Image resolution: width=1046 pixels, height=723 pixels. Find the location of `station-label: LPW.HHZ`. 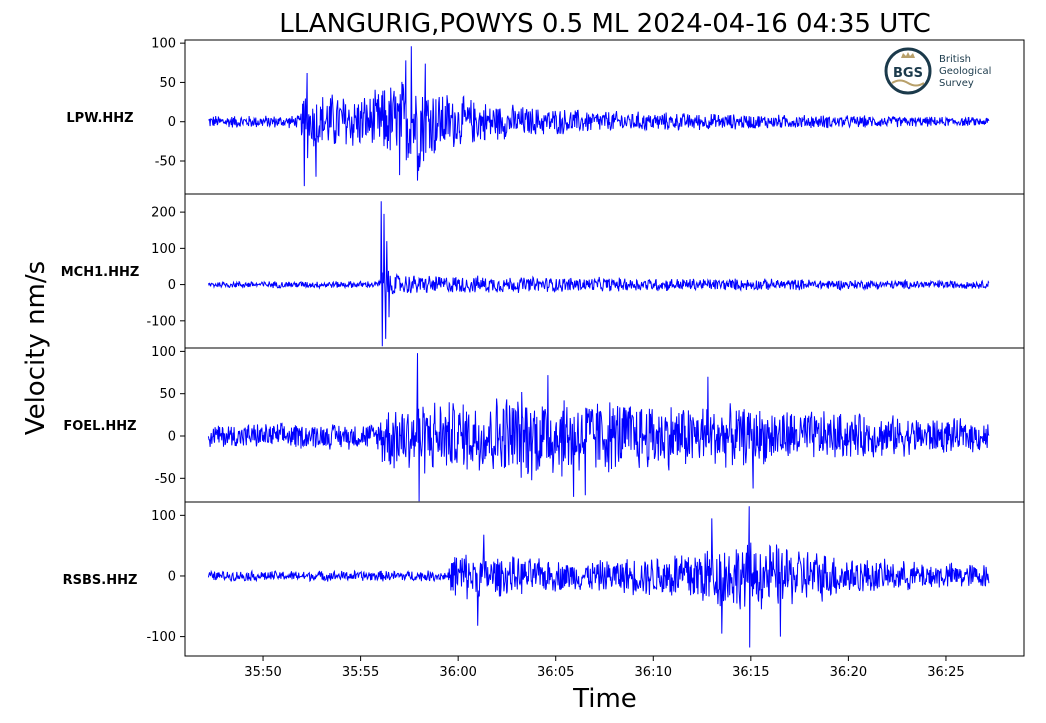

station-label: LPW.HHZ is located at coordinates (99, 118).